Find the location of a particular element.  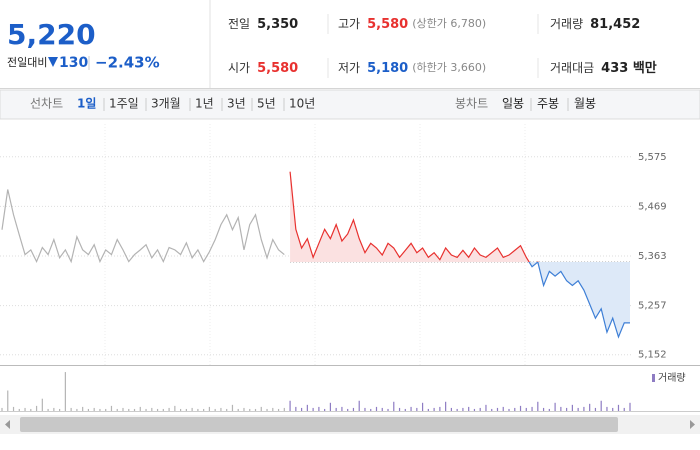

stat: 거래량 81,452 is located at coordinates (595, 24).